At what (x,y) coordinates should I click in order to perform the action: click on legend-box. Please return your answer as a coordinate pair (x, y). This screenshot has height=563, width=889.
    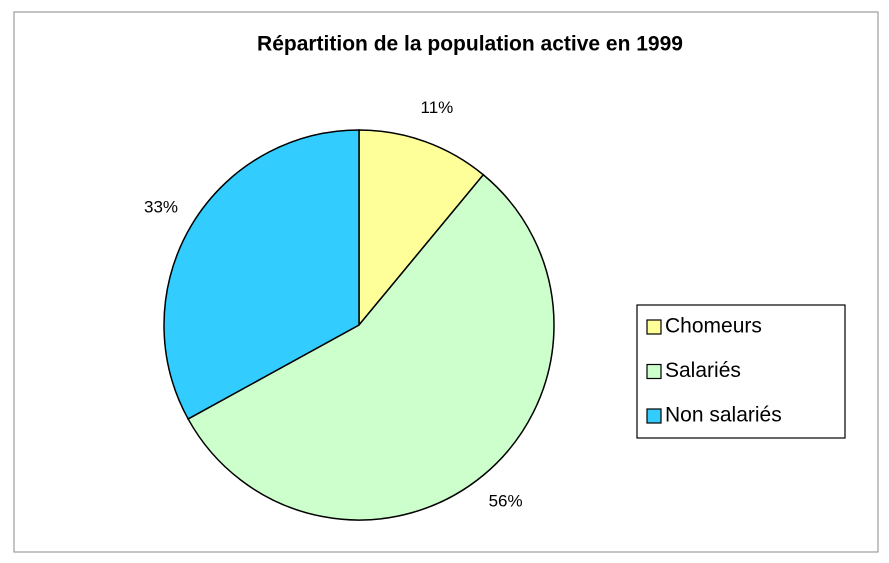
    Looking at the image, I should click on (741, 371).